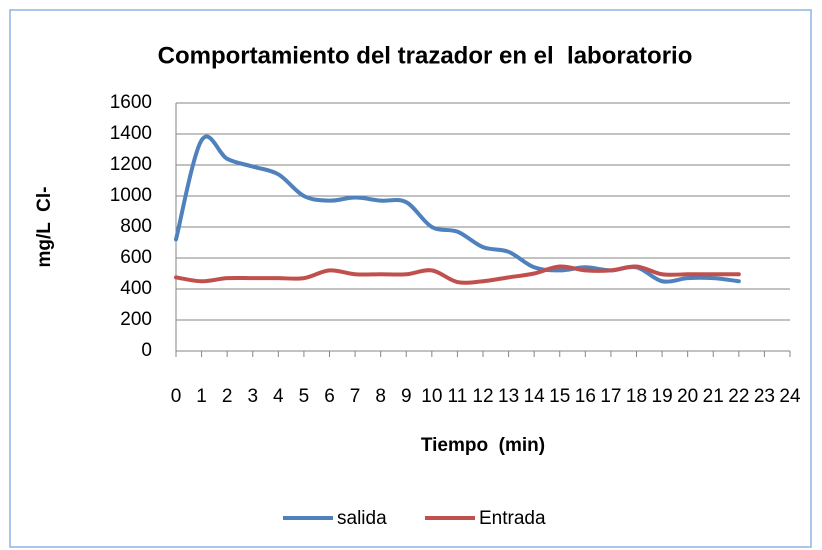 This screenshot has height=550, width=822. I want to click on x-tick-label: 11, so click(458, 396).